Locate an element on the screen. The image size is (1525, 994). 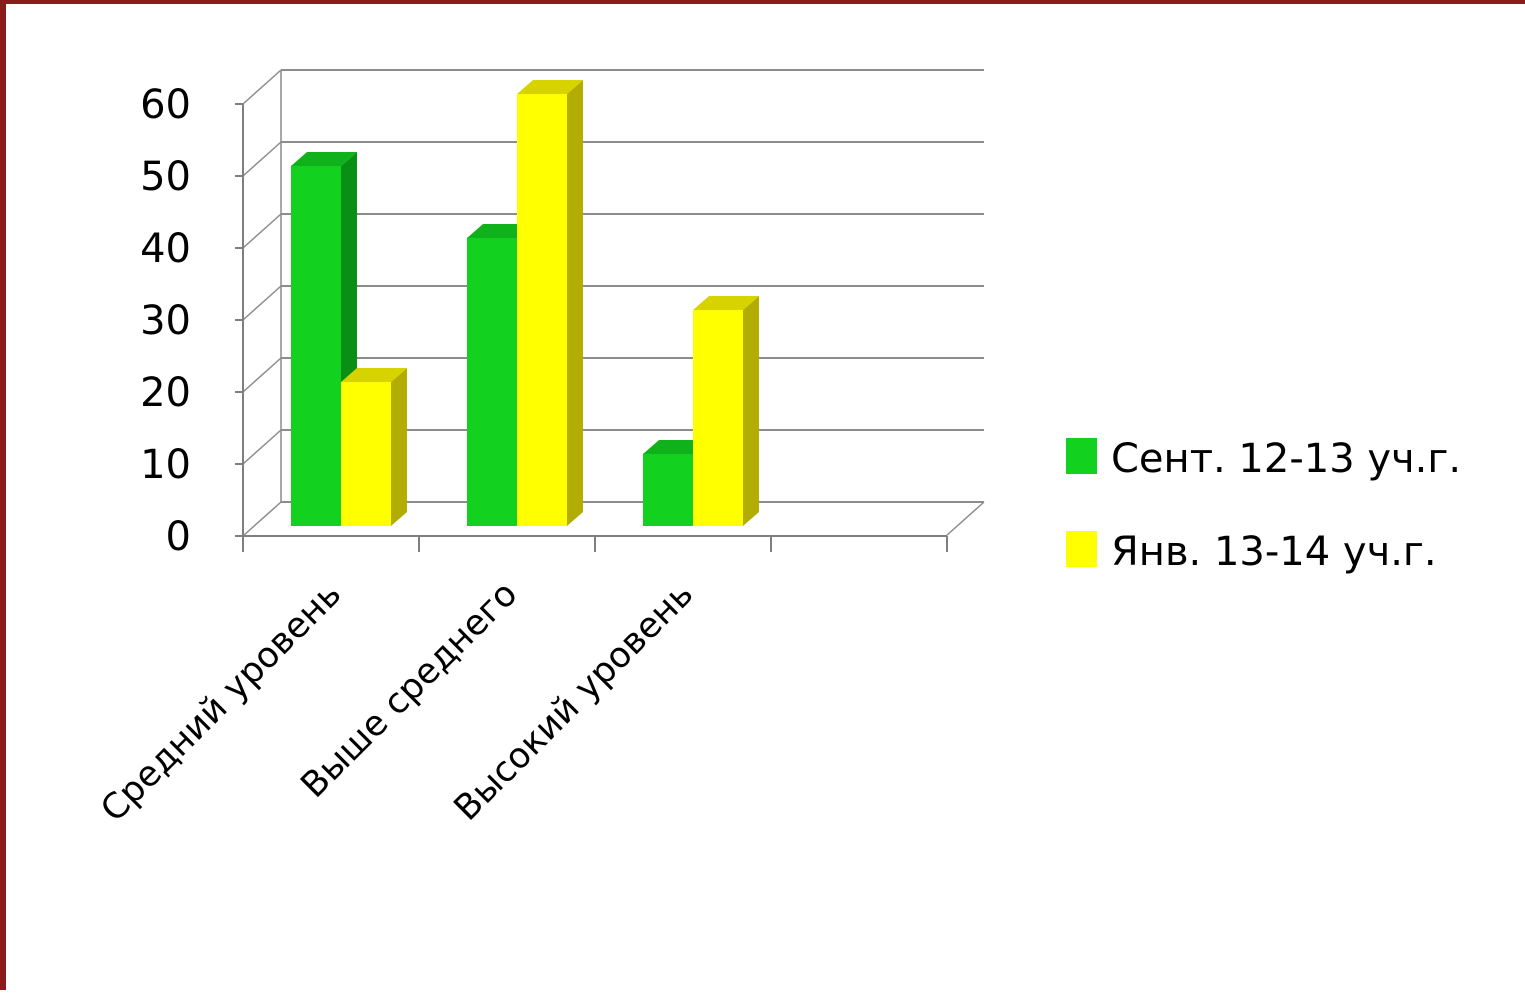
floor-edge is located at coordinates (965, 519).